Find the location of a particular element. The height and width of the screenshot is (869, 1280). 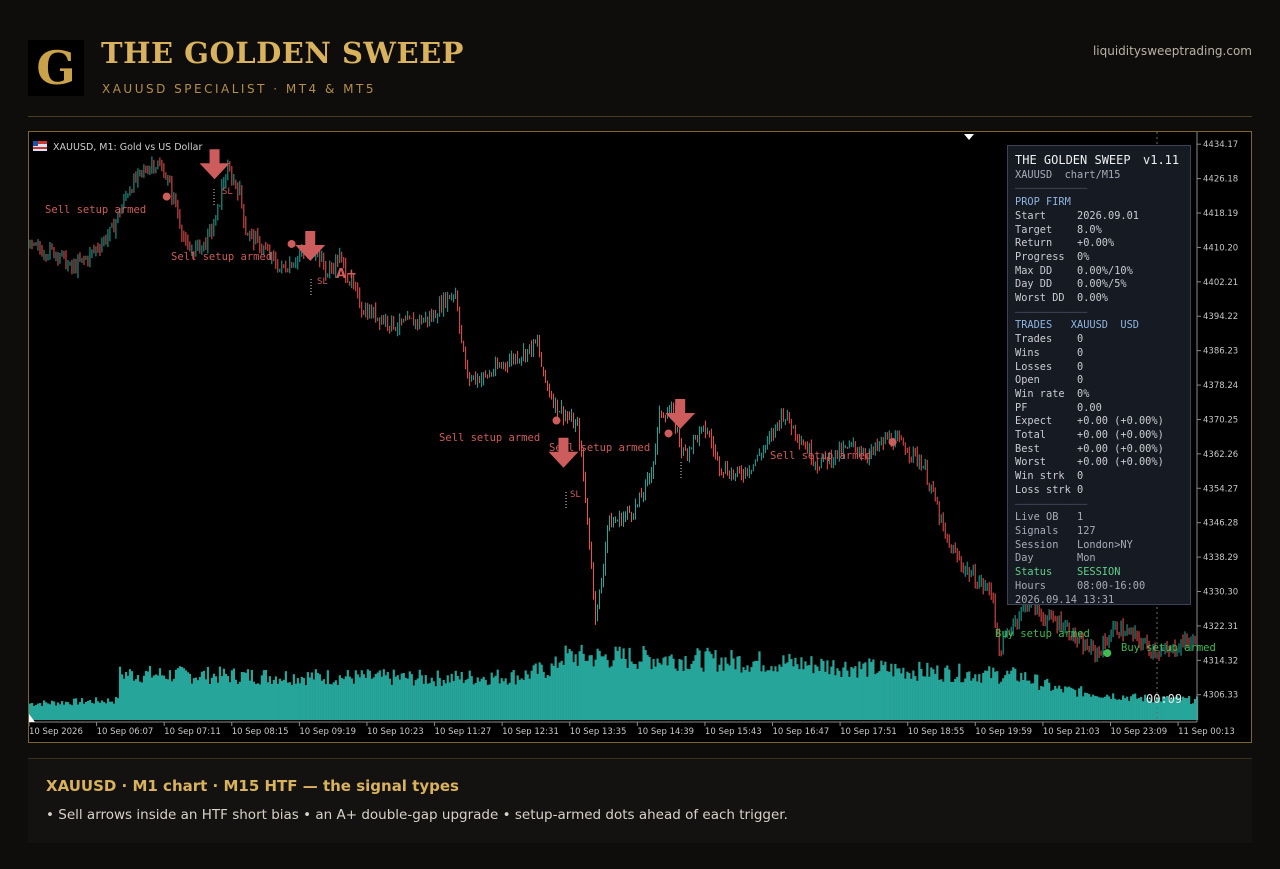

buy-armed-dot is located at coordinates (1107, 653).